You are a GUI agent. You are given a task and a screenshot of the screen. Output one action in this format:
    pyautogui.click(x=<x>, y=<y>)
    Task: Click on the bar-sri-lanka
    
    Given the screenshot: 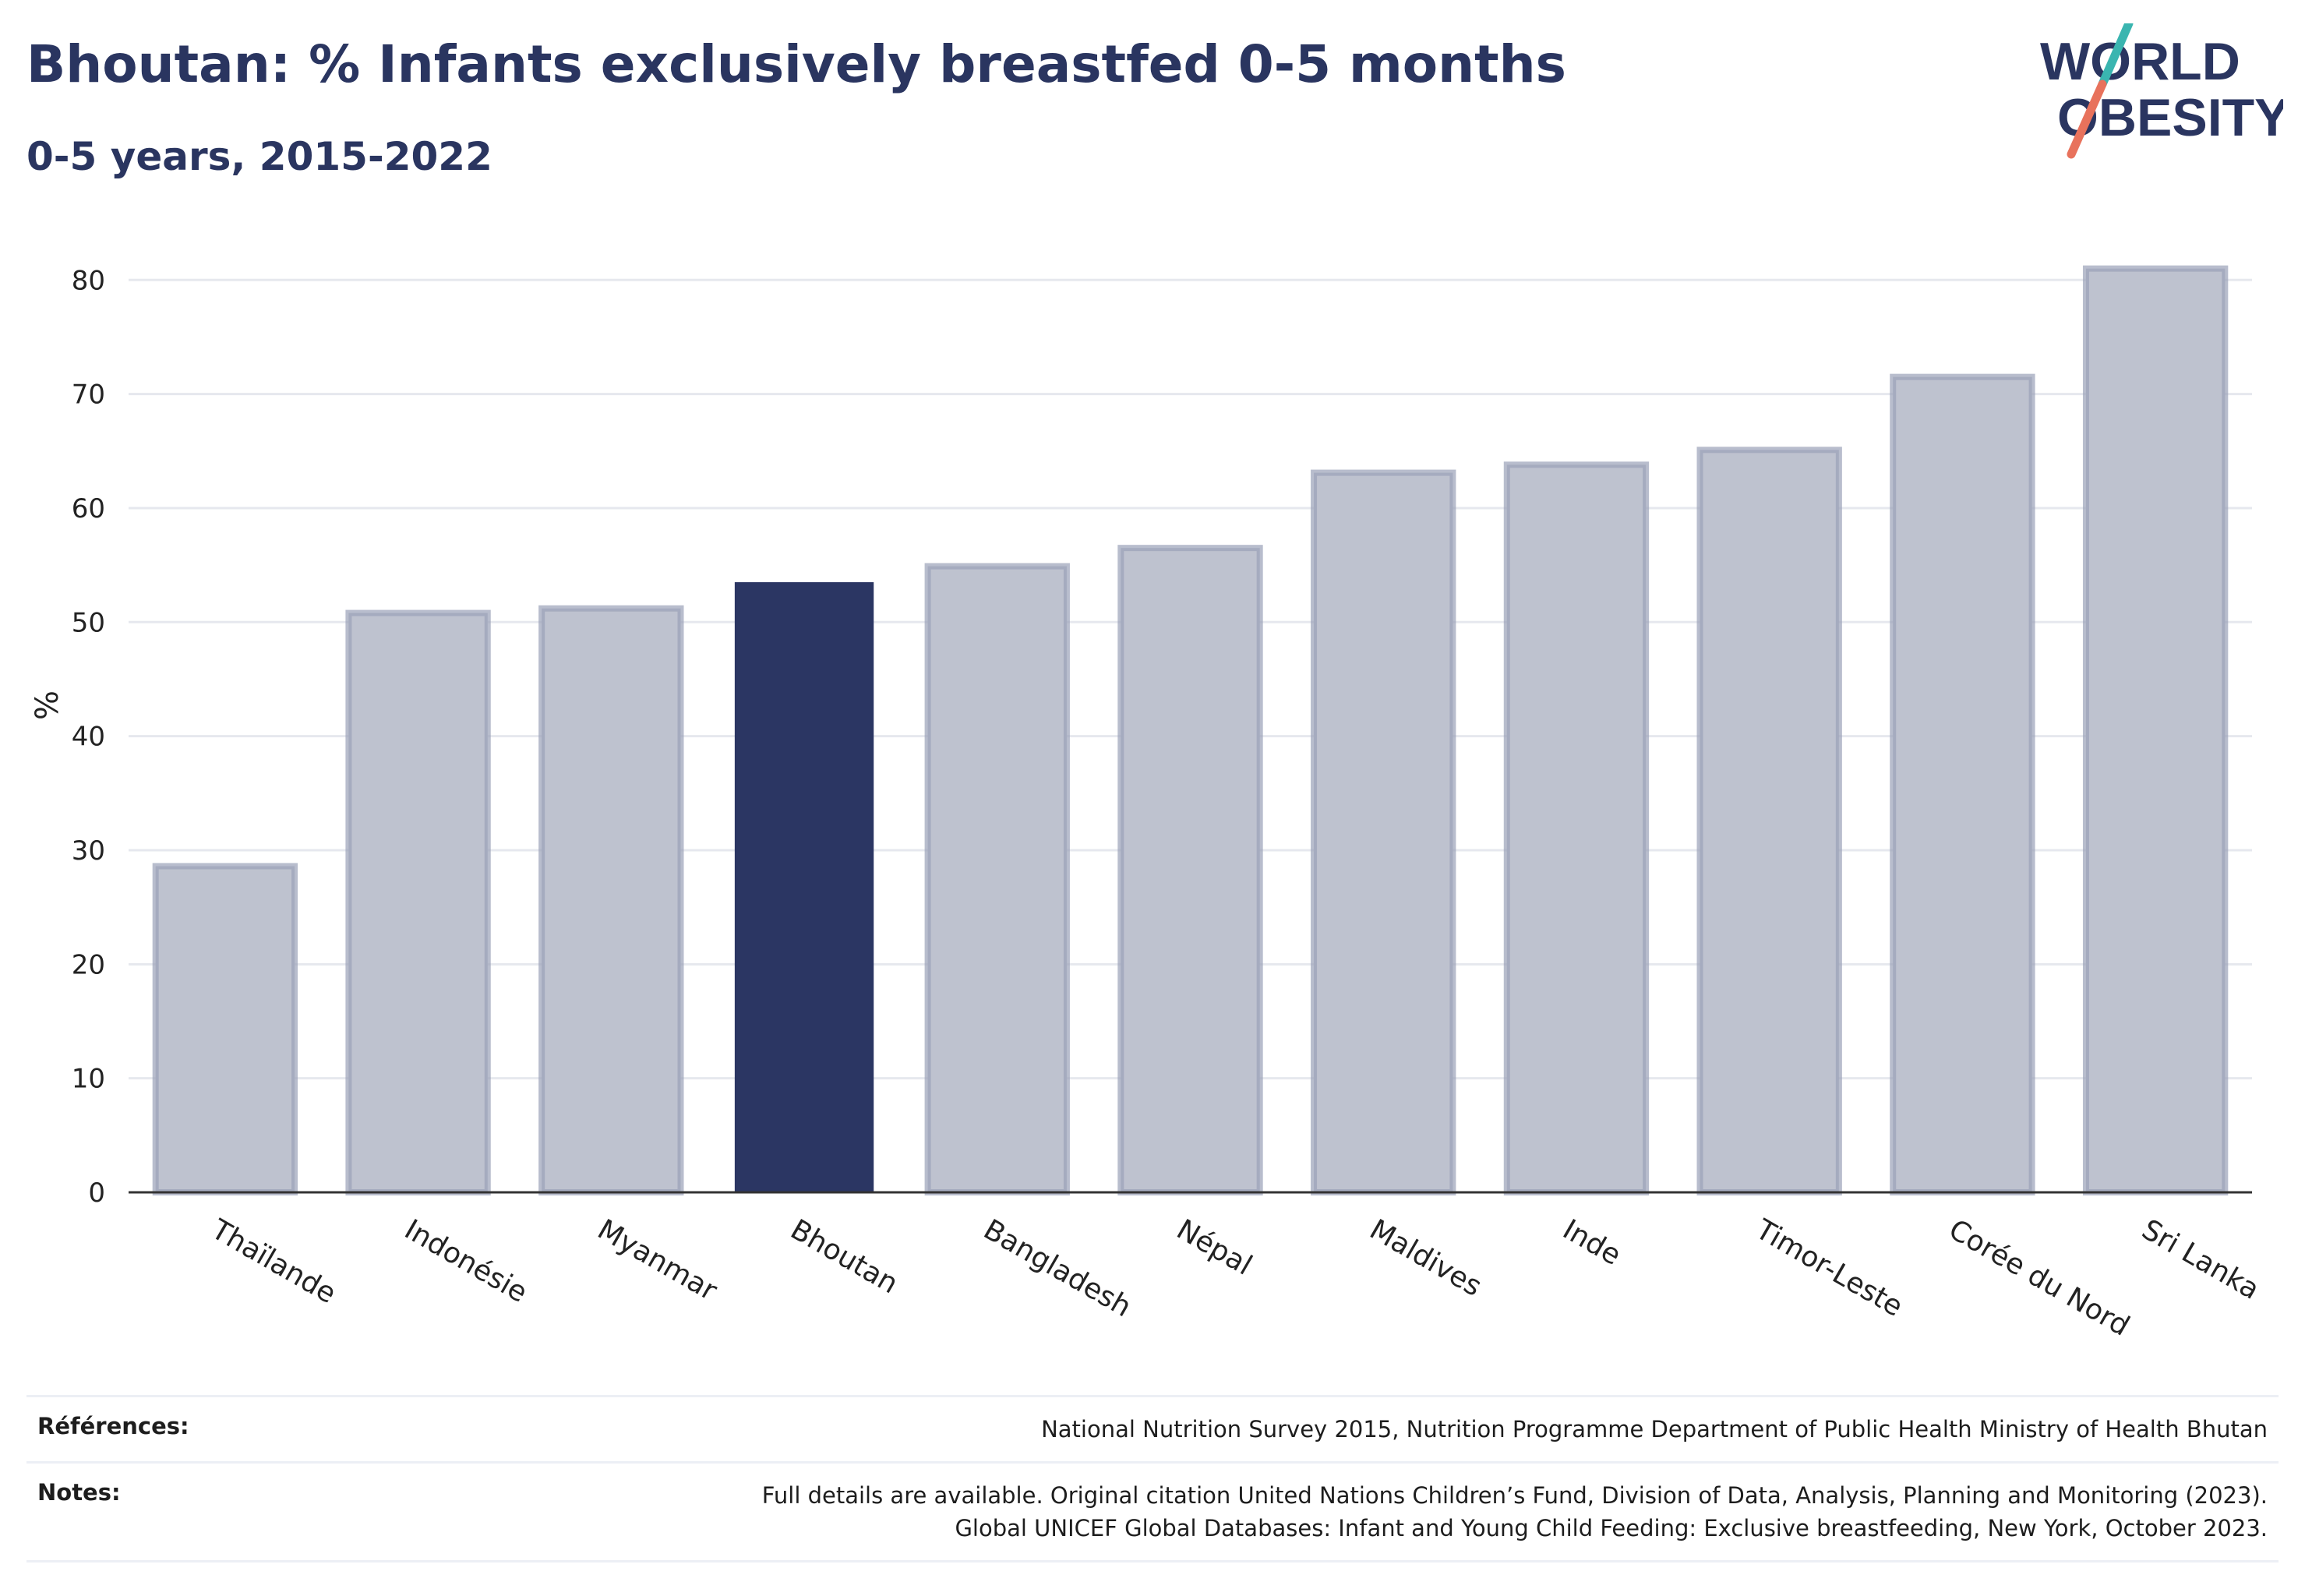 What is the action you would take?
    pyautogui.click(x=2155, y=730)
    